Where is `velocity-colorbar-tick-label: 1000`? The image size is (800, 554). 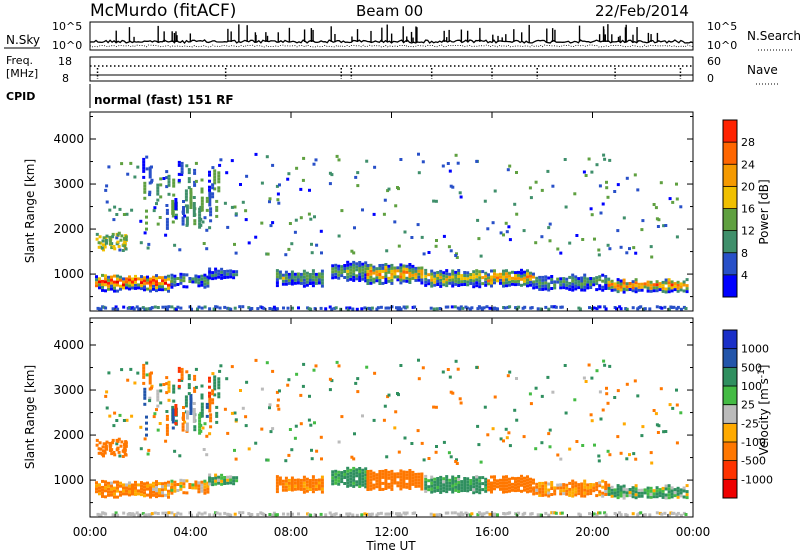 velocity-colorbar-tick-label: 1000 is located at coordinates (755, 349).